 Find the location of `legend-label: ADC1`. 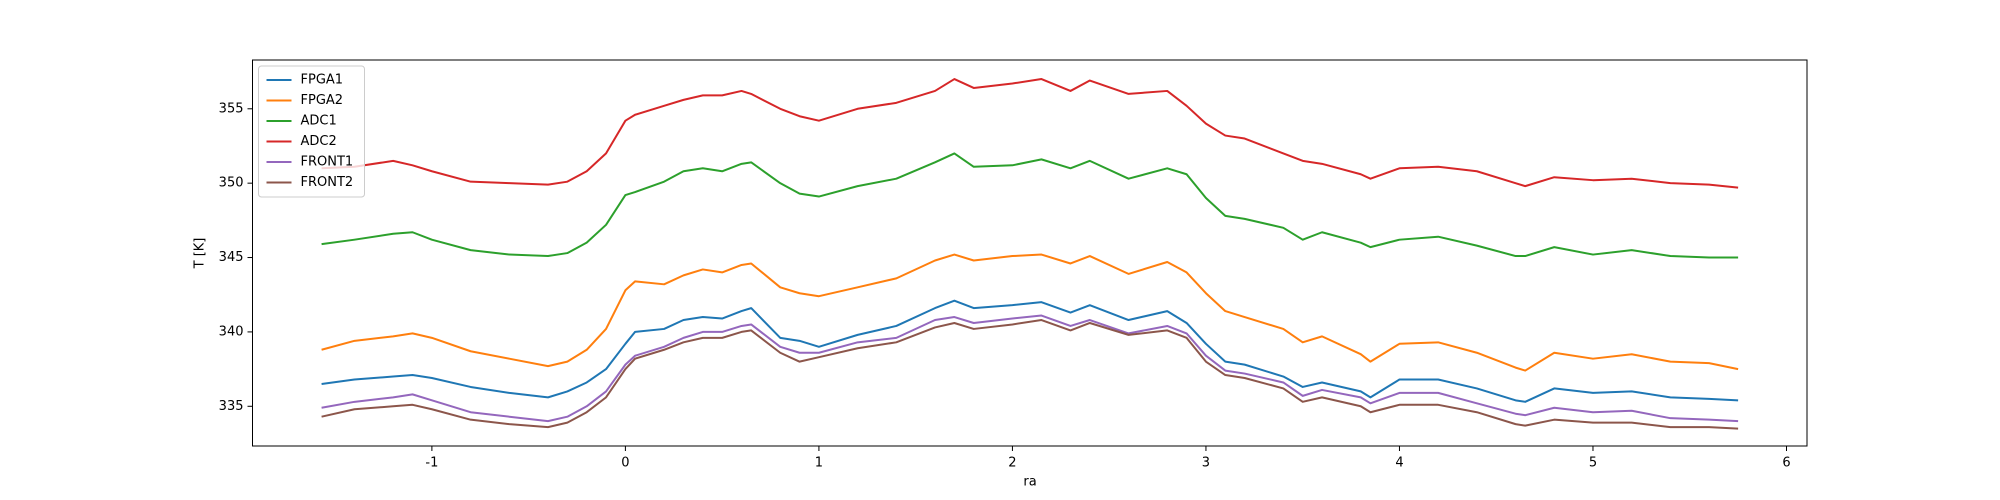

legend-label: ADC1 is located at coordinates (319, 121).